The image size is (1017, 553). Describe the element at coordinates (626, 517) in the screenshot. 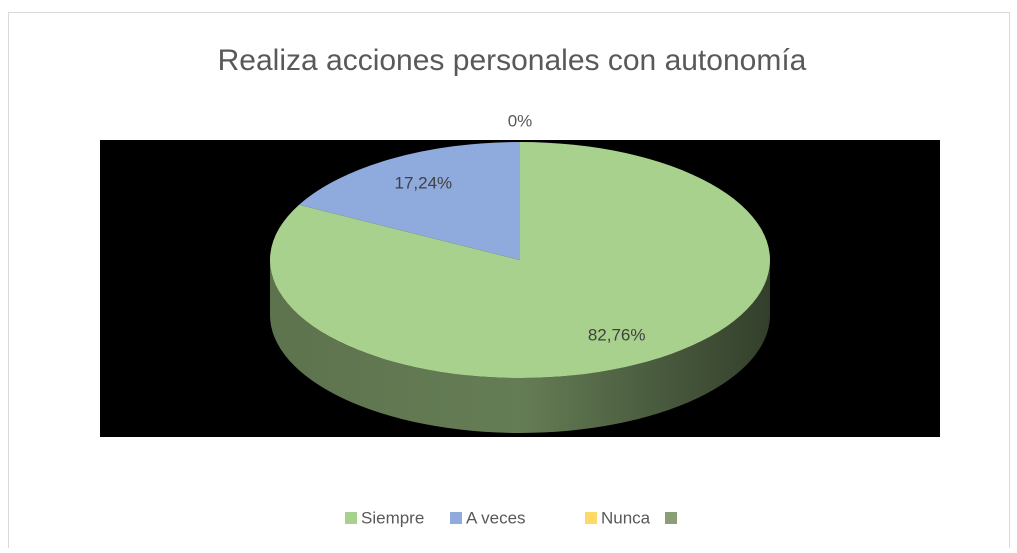

I see `legend-label: Nunca` at that location.